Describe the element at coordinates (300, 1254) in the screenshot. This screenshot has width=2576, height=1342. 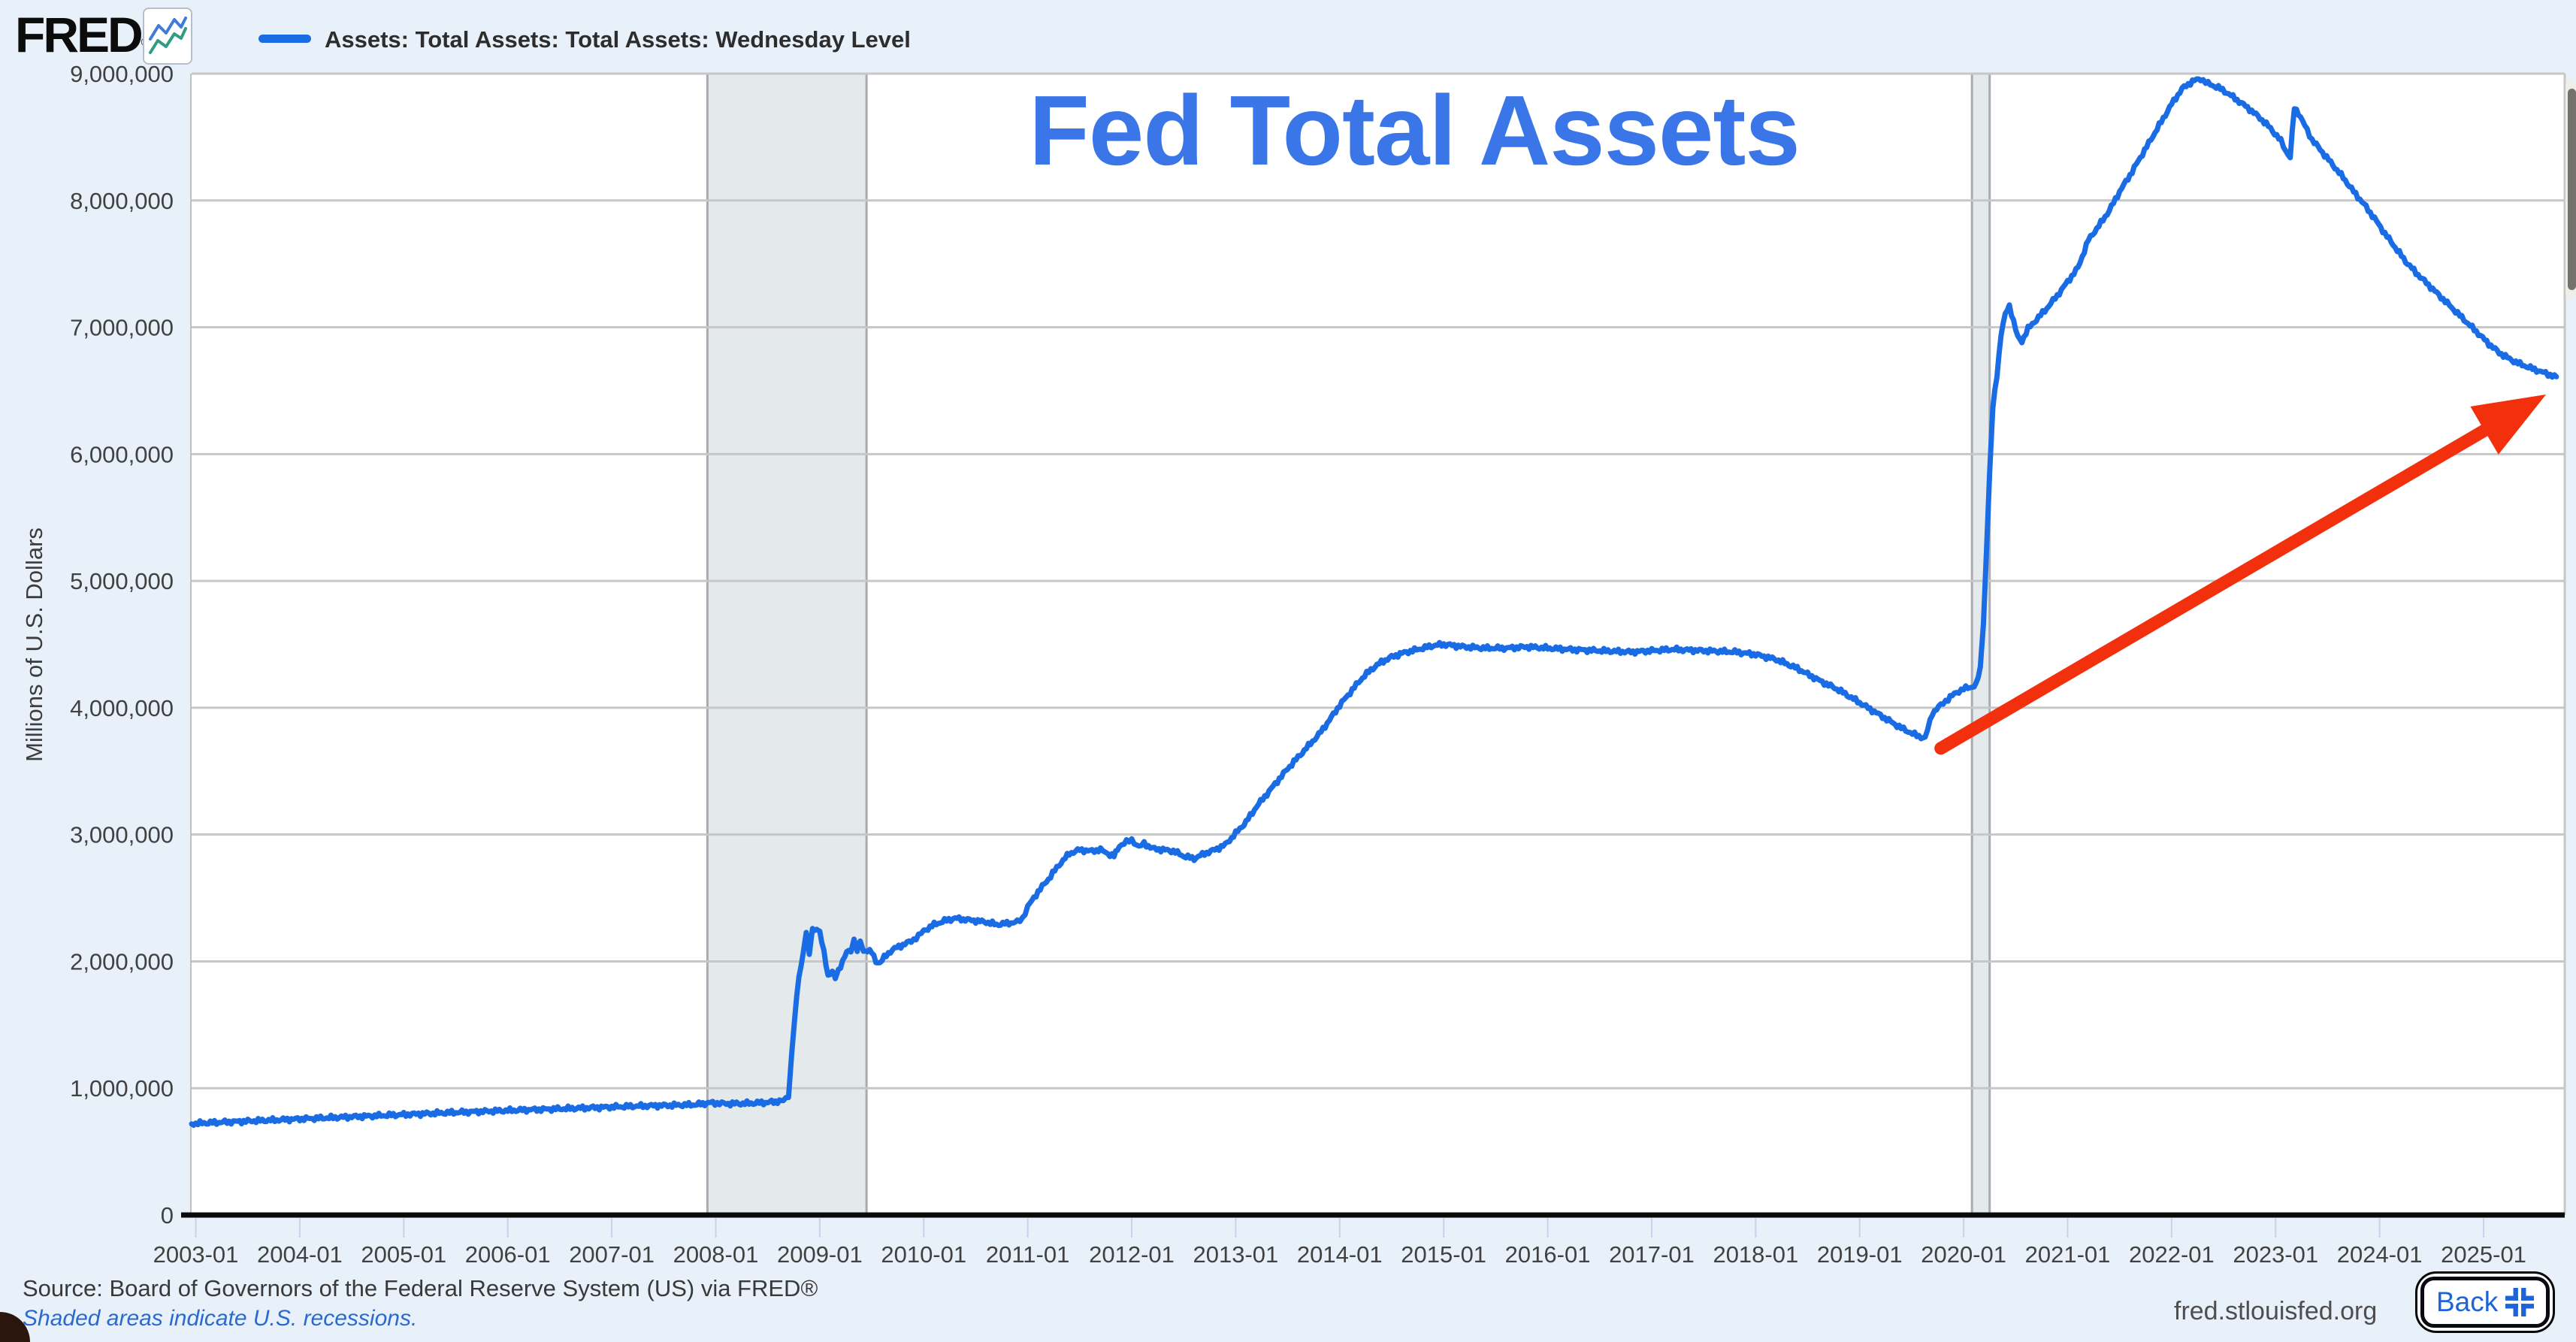
I see `x-tick-label: 2004-01` at that location.